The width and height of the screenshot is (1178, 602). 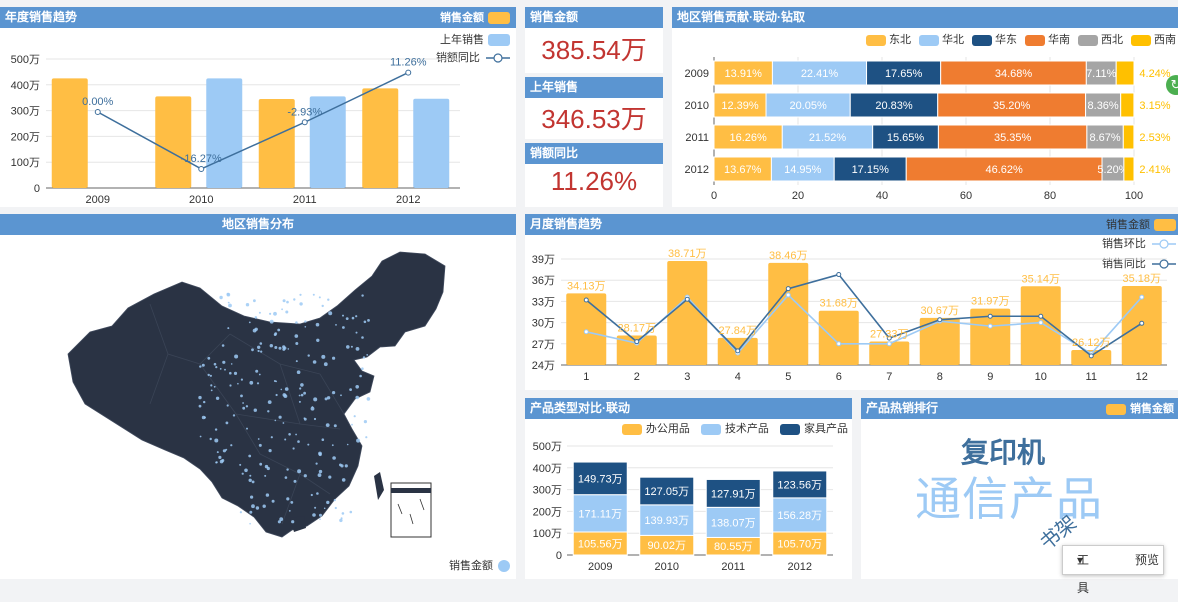 I want to click on segment-华东-2009, so click(x=904, y=73).